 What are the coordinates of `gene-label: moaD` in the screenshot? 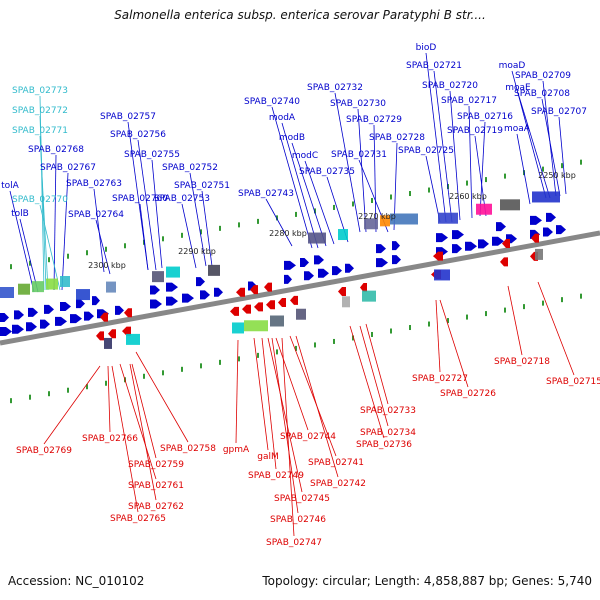 It's located at (512, 66).